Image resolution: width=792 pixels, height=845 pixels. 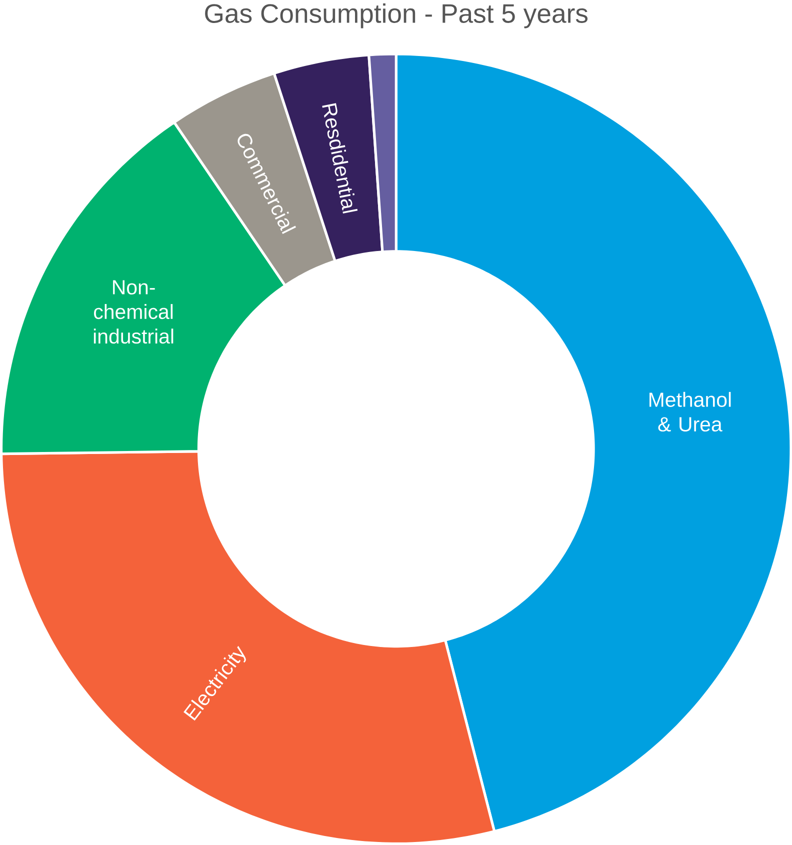 I want to click on slice-label: Non-chemical industrial, so click(x=134, y=312).